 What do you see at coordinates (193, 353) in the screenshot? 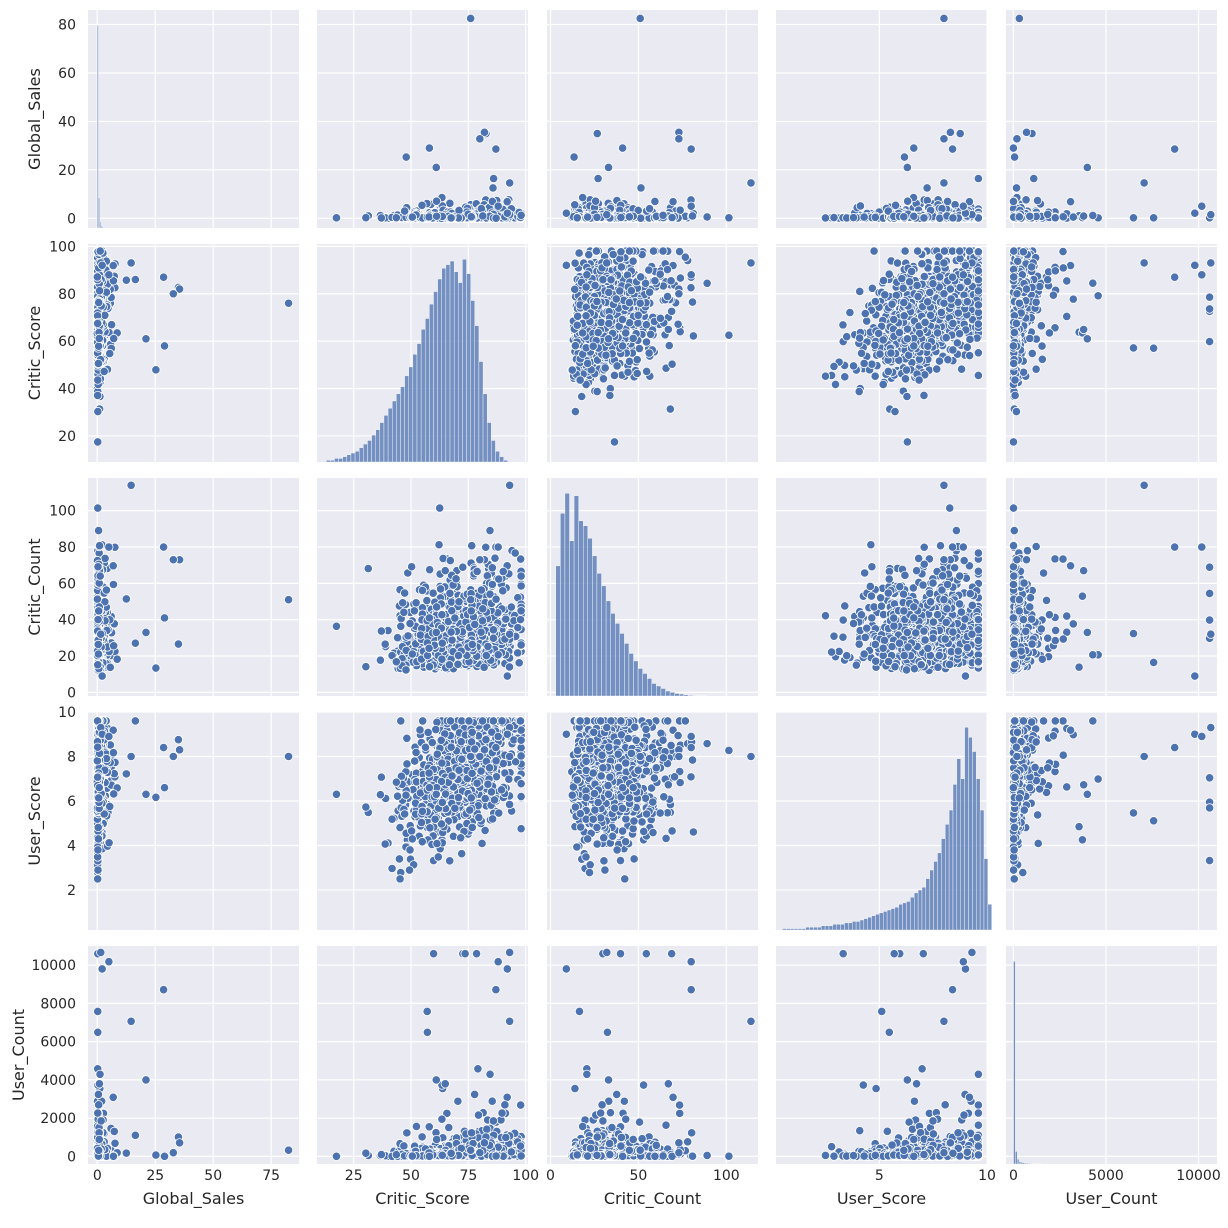
I see `panel-Critic_Score-vs-Global_Sales` at bounding box center [193, 353].